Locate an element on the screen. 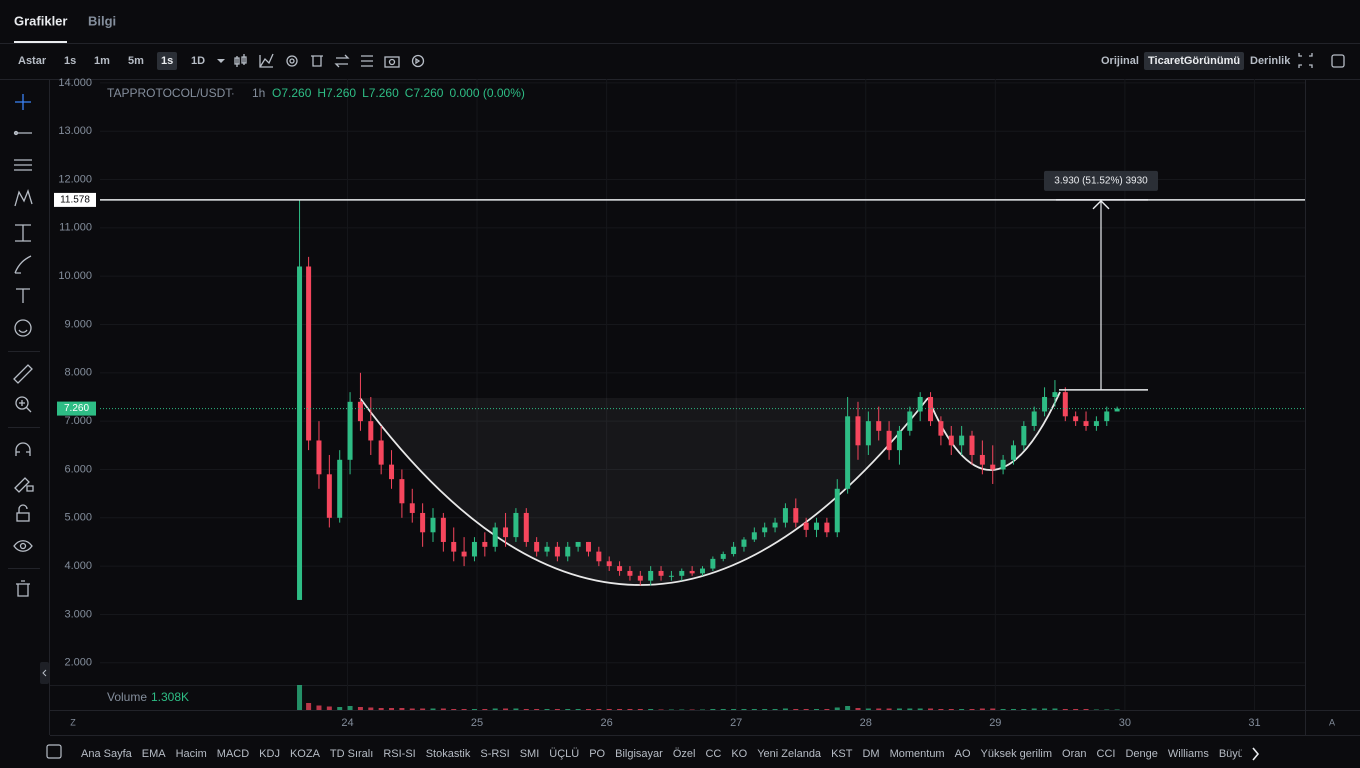 Image resolution: width=1360 pixels, height=768 pixels. indicator-button: Oran is located at coordinates (1074, 754).